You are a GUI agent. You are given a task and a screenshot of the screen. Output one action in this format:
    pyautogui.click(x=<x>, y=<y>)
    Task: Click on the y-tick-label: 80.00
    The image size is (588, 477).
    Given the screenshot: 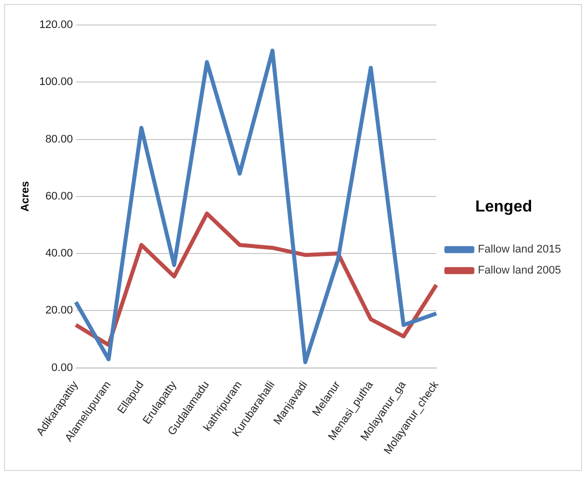 What is the action you would take?
    pyautogui.click(x=59, y=139)
    